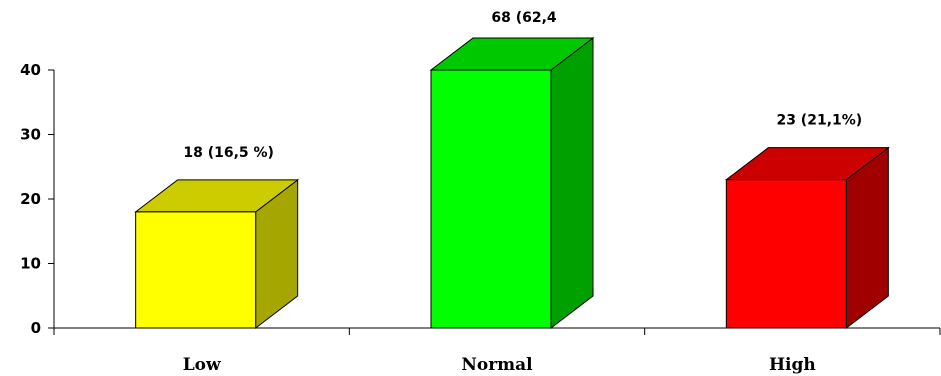 The height and width of the screenshot is (376, 941). Describe the element at coordinates (202, 365) in the screenshot. I see `x-category-label: Low` at that location.